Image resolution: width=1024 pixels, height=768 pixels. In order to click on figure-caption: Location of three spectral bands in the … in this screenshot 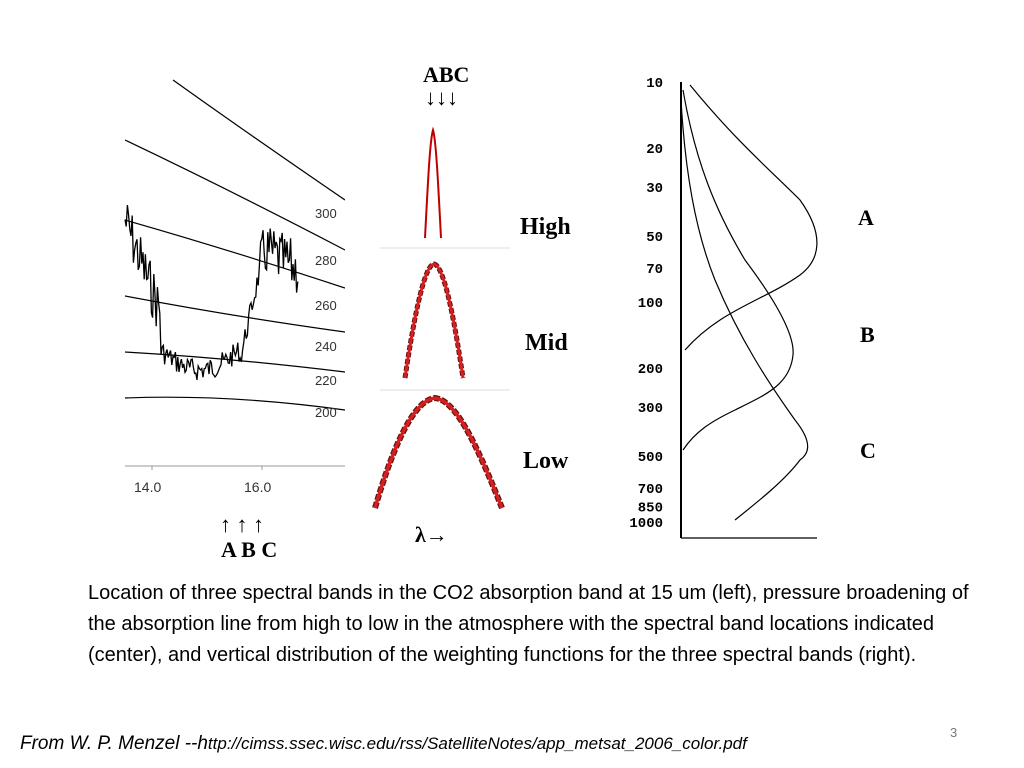, I will do `click(528, 624)`.